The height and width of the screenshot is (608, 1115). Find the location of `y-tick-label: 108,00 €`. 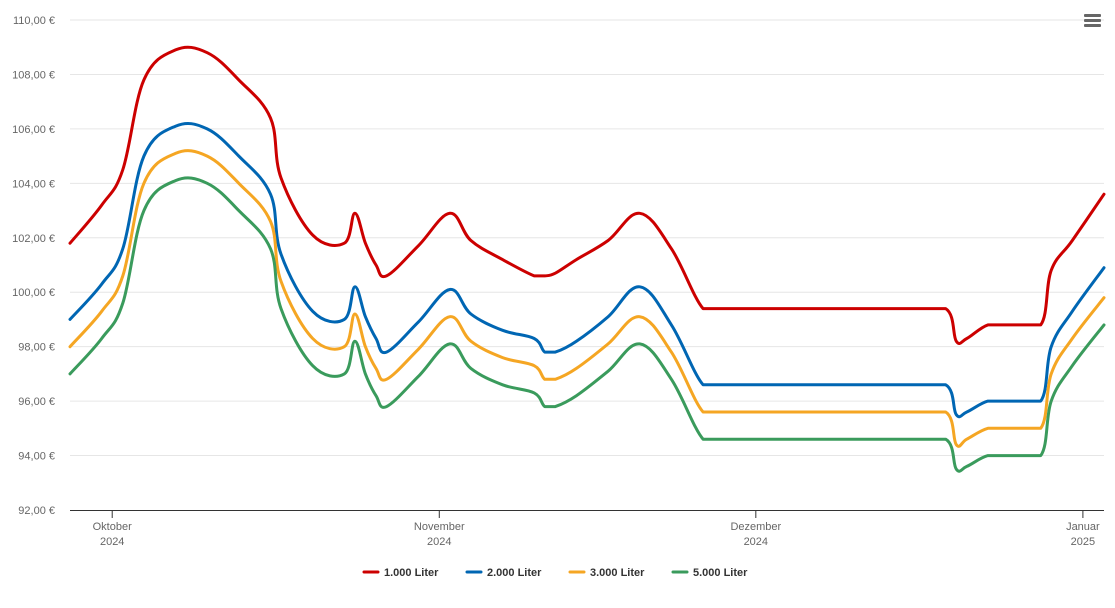

y-tick-label: 108,00 € is located at coordinates (33, 75).